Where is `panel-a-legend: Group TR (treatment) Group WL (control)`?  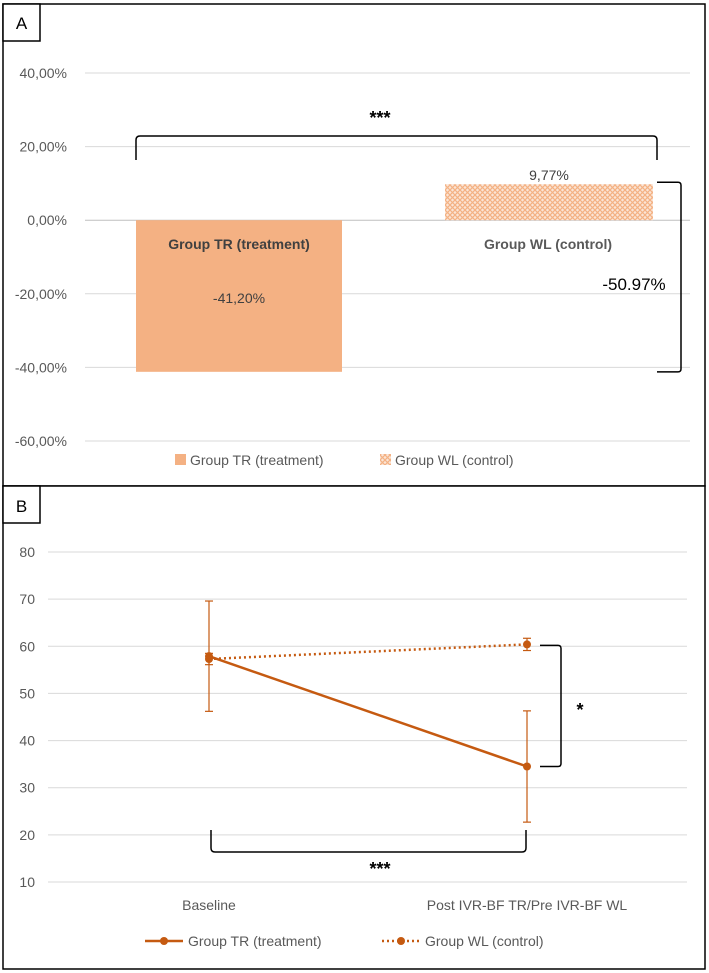
panel-a-legend: Group TR (treatment) Group WL (control) is located at coordinates (344, 460).